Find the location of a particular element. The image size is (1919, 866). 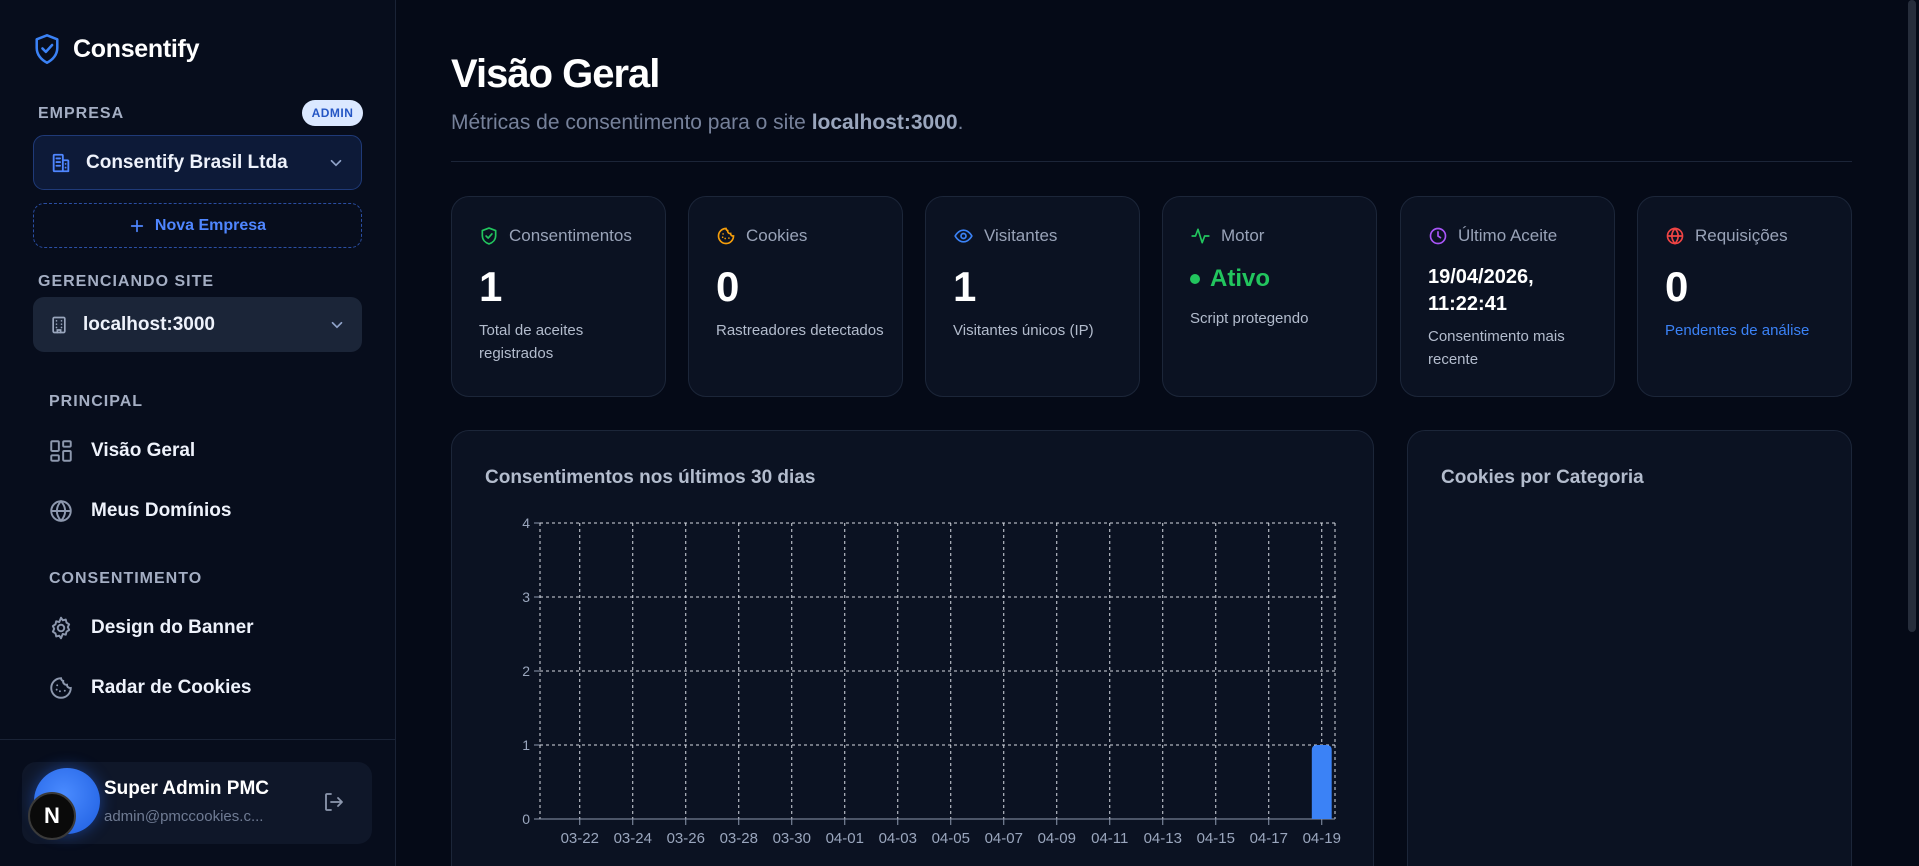

gear-icon is located at coordinates (61, 628).